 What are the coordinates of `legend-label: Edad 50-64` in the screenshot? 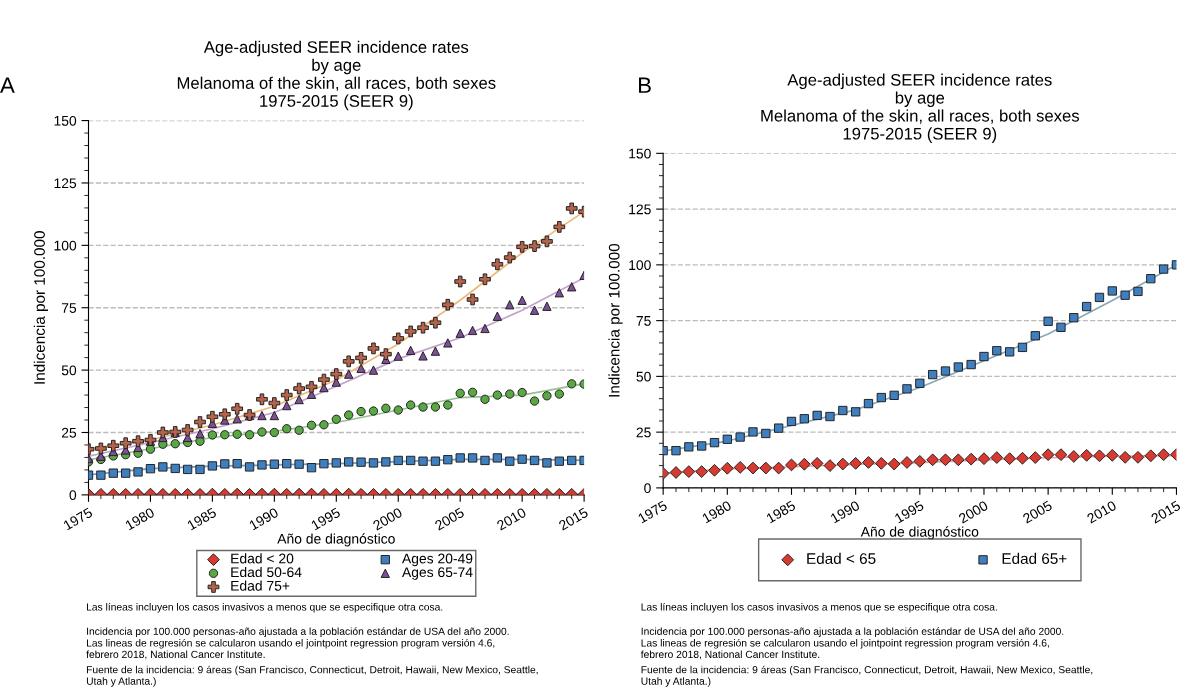 It's located at (266, 572).